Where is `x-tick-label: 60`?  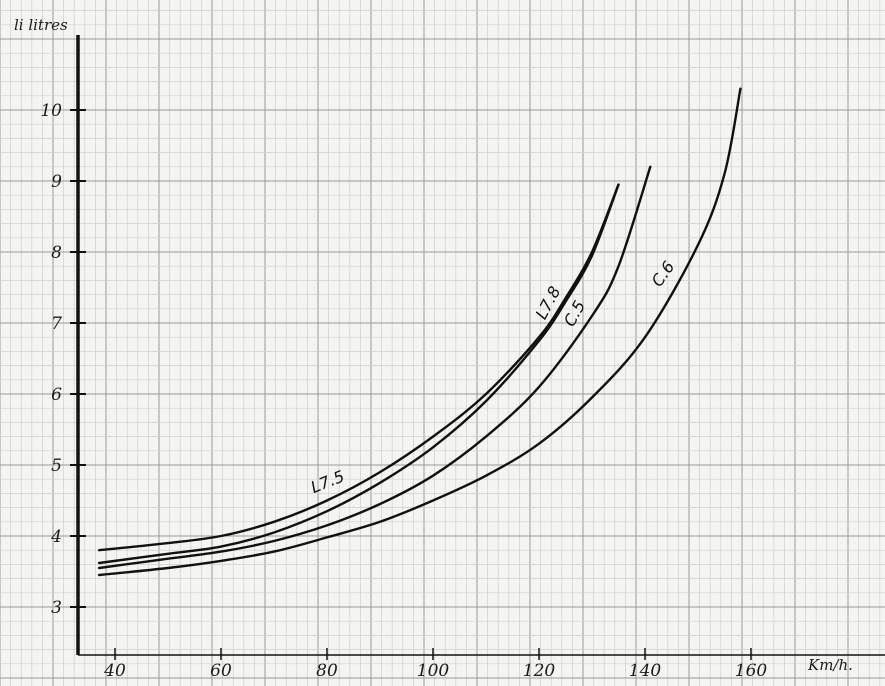
x-tick-label: 60 is located at coordinates (221, 671).